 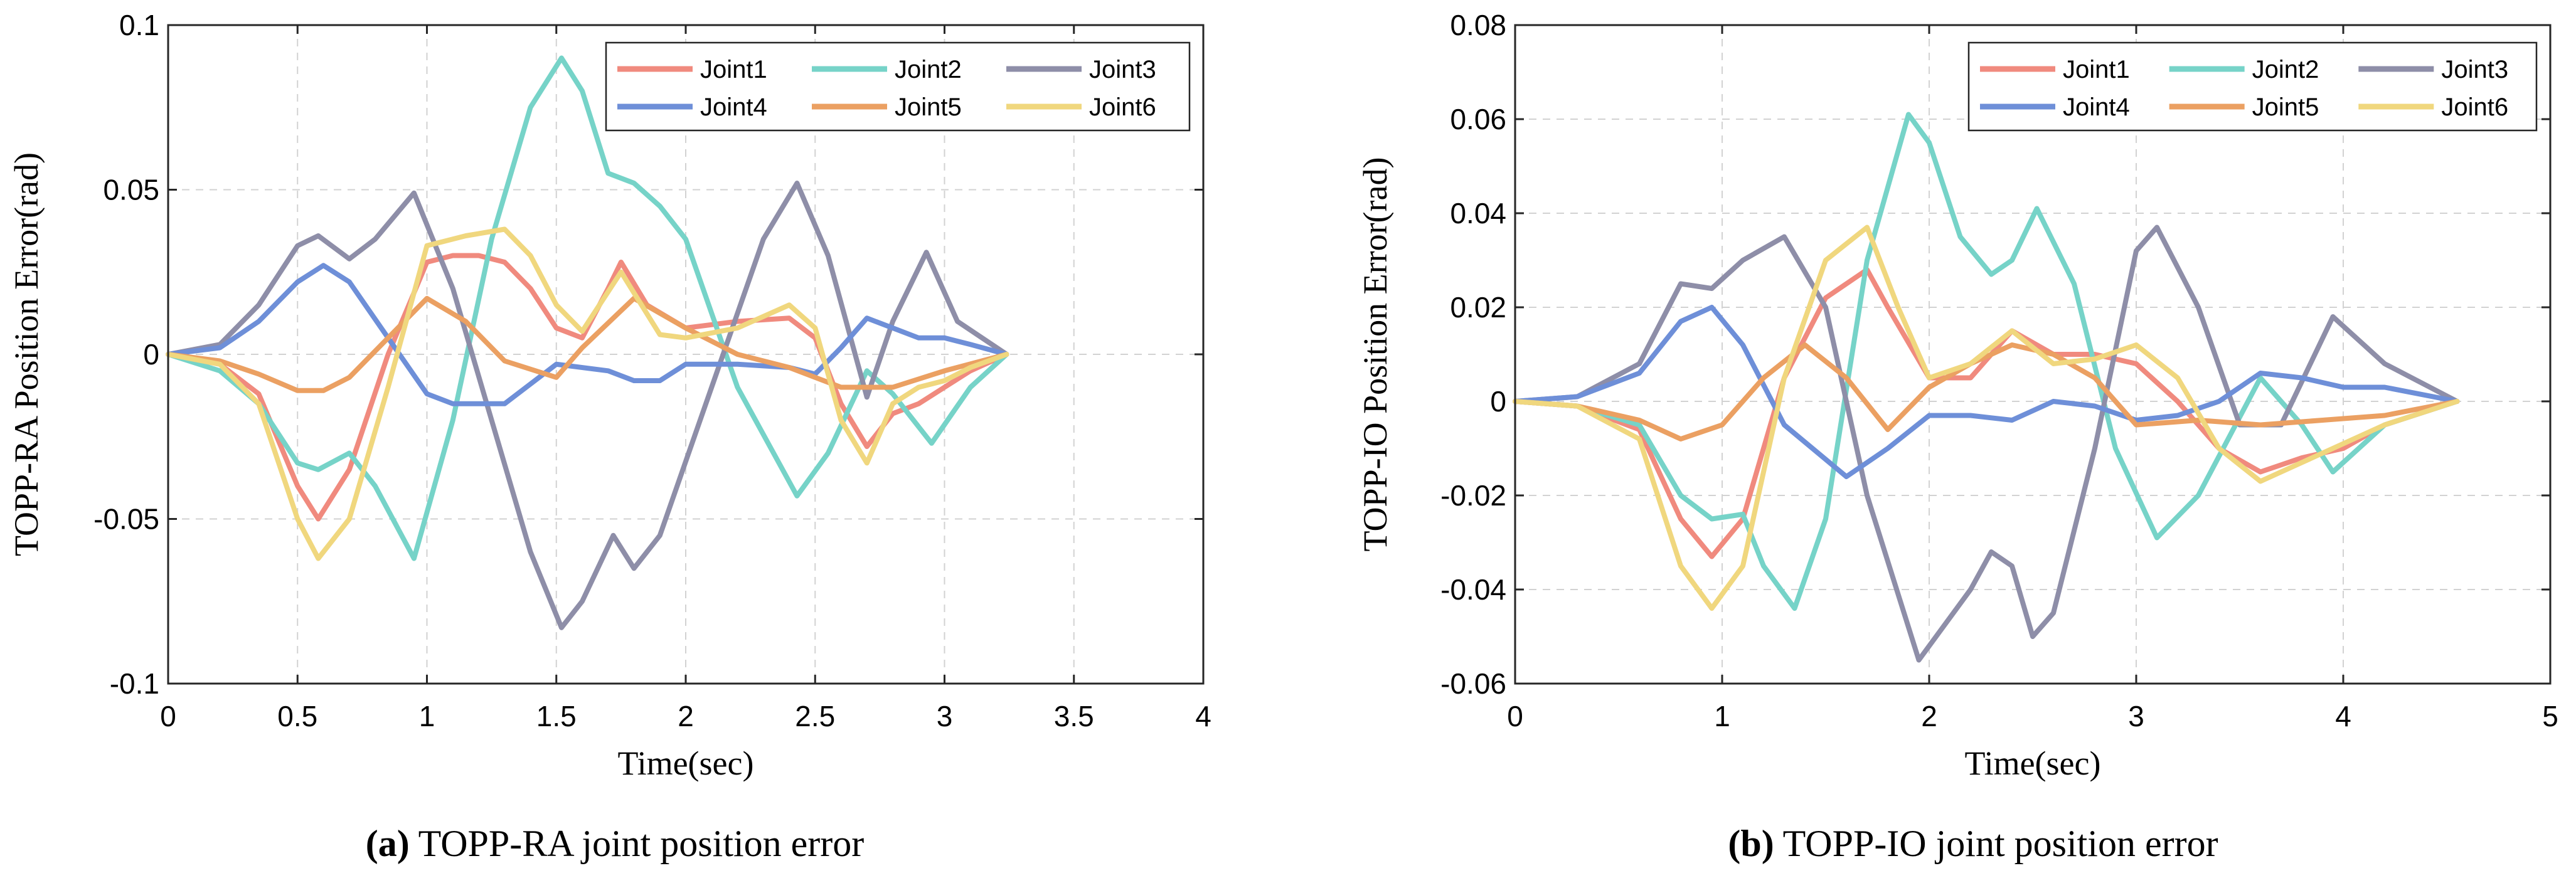 I want to click on y-tick-label: -0.1, so click(x=134, y=683).